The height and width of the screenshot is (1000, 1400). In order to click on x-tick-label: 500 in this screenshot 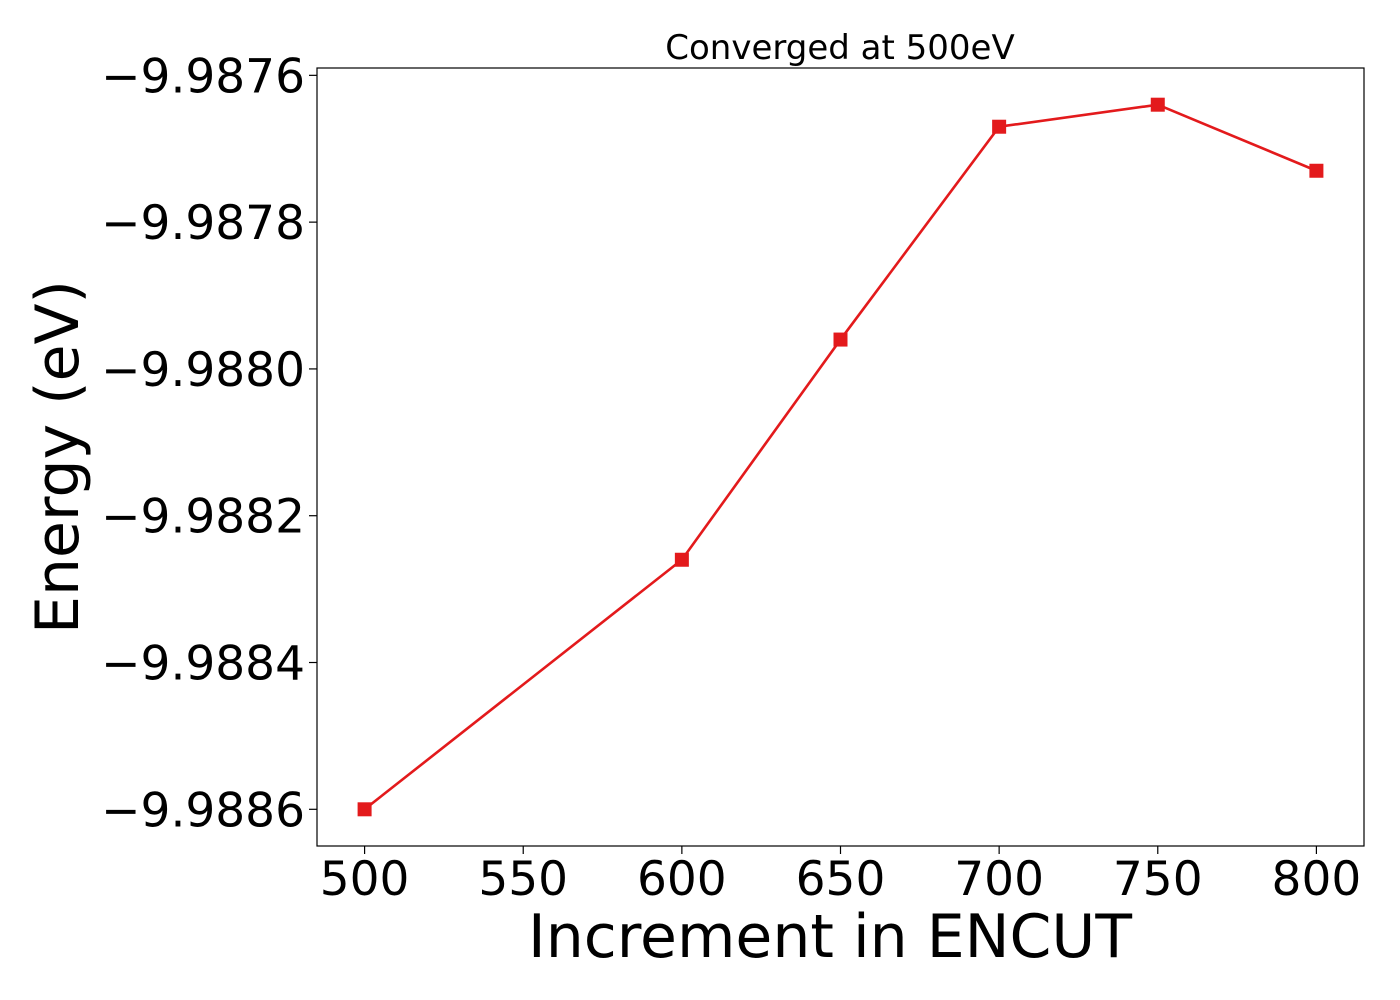, I will do `click(365, 879)`.